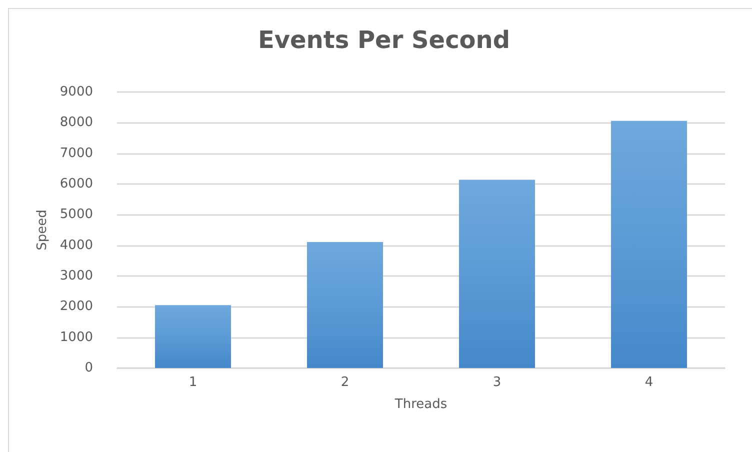 The height and width of the screenshot is (452, 752). What do you see at coordinates (649, 382) in the screenshot?
I see `x-tick-label: 4` at bounding box center [649, 382].